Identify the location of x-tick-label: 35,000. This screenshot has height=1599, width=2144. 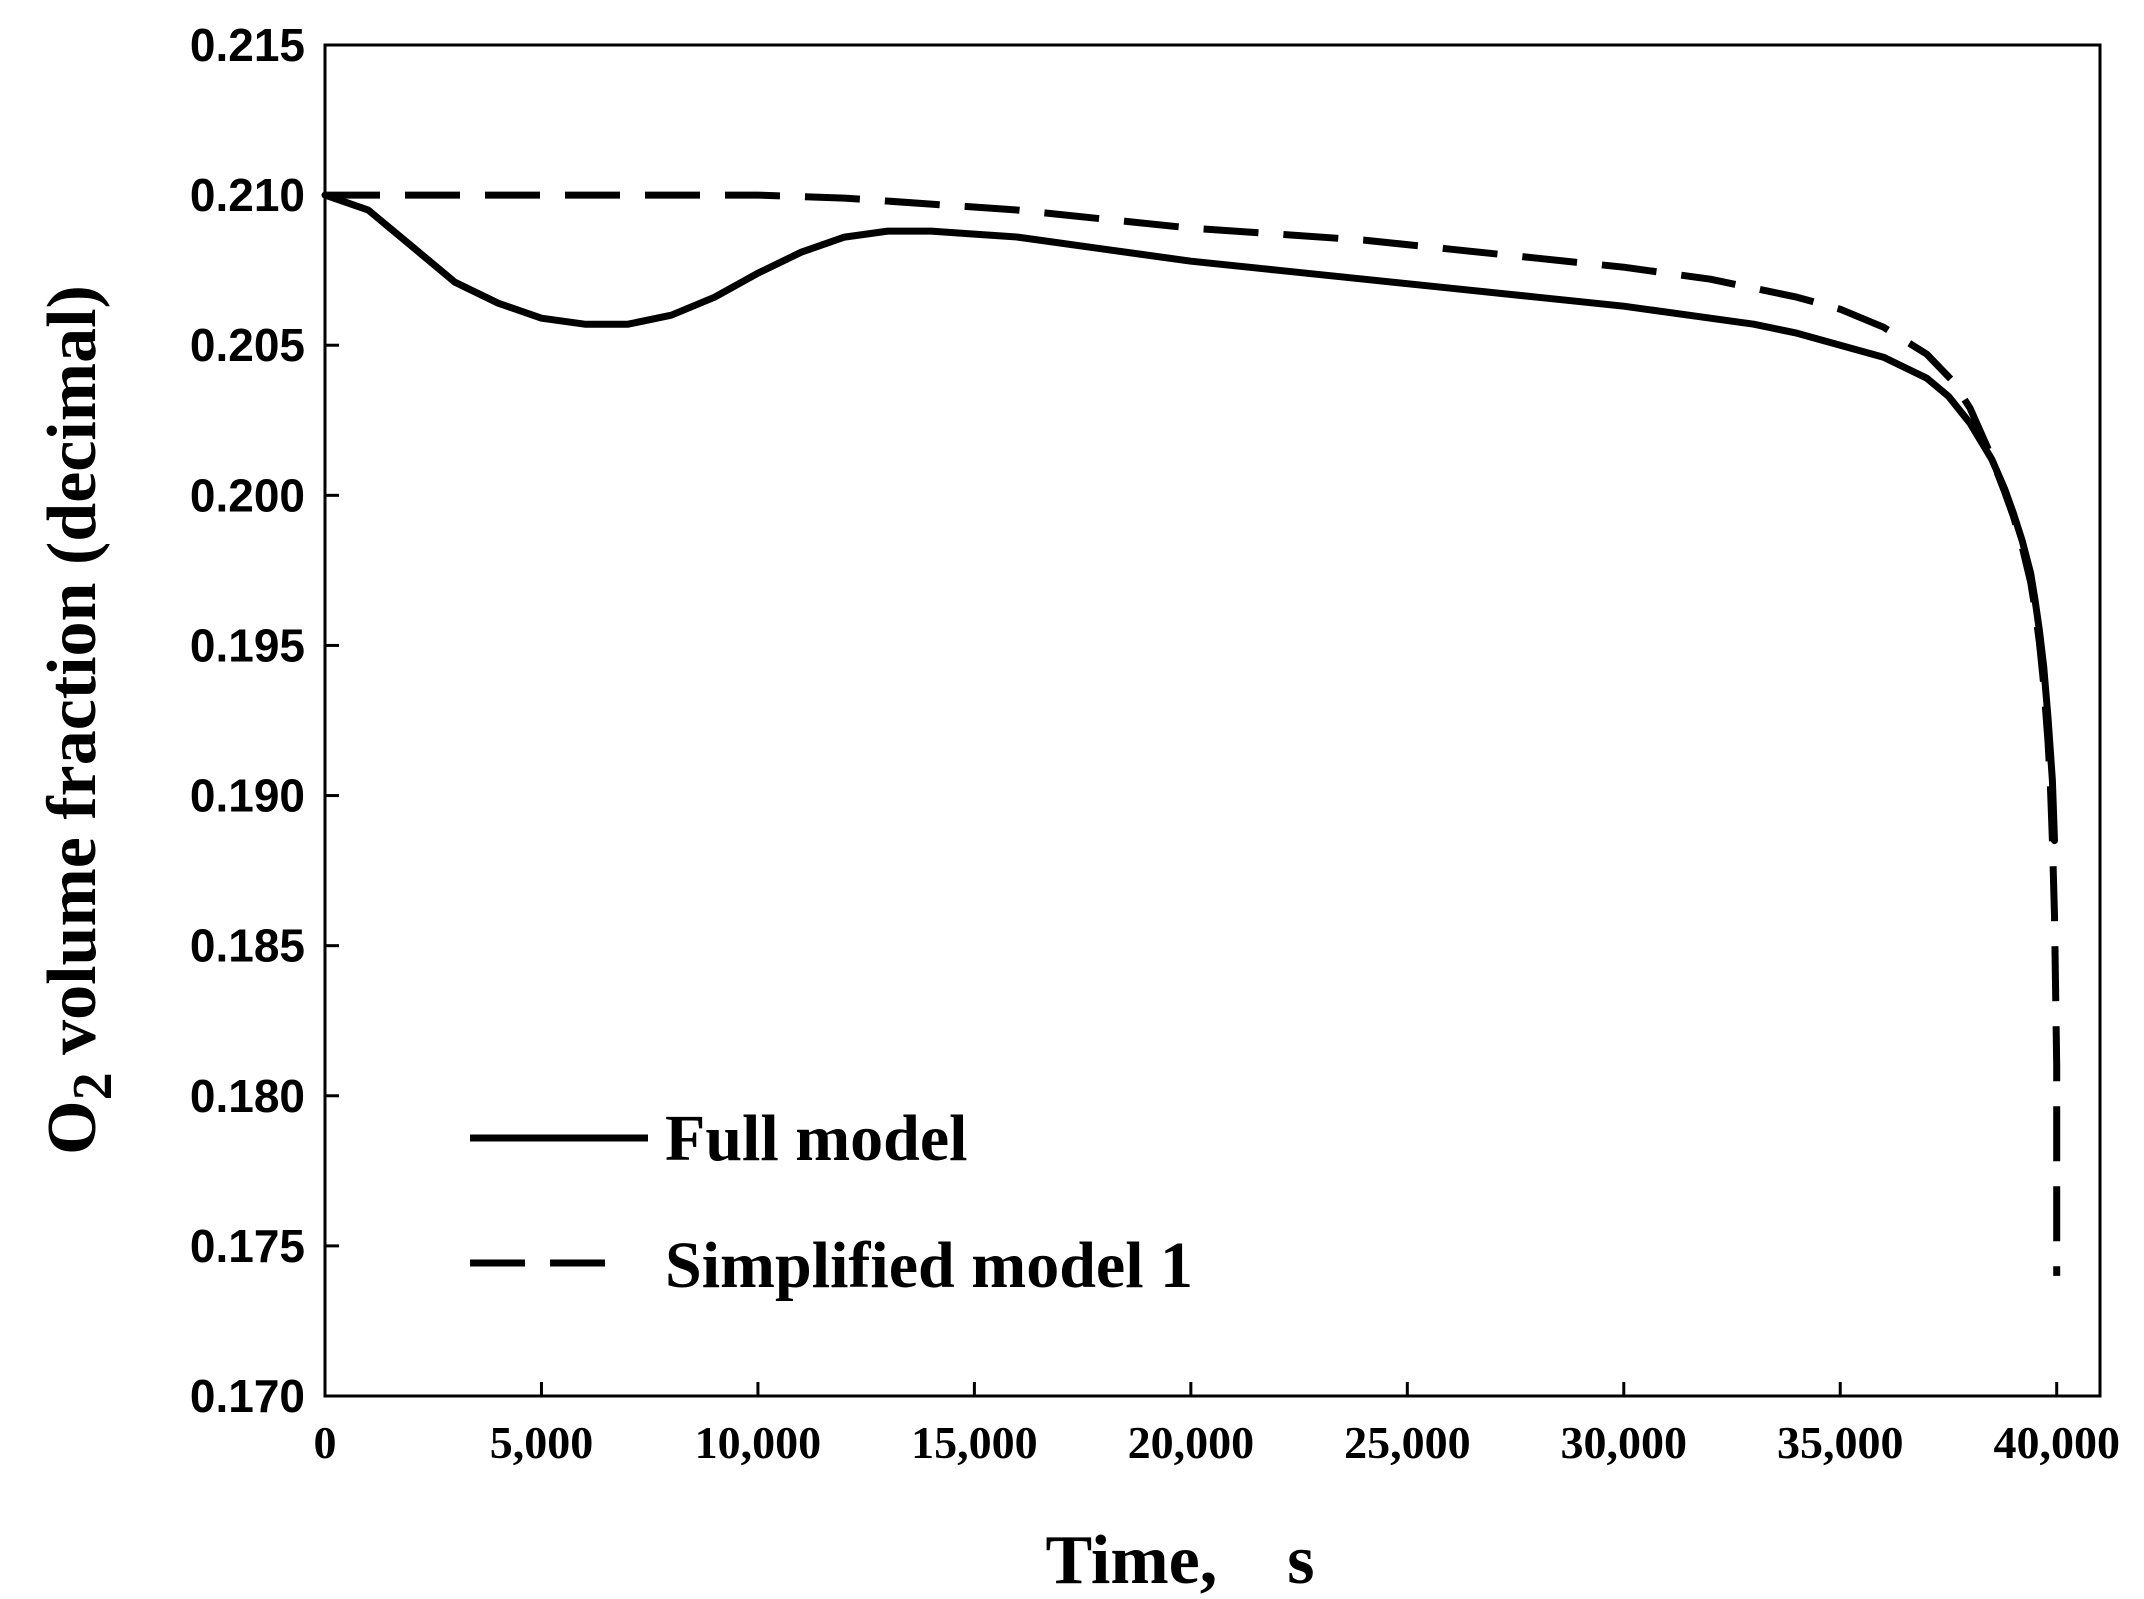
(1840, 1442).